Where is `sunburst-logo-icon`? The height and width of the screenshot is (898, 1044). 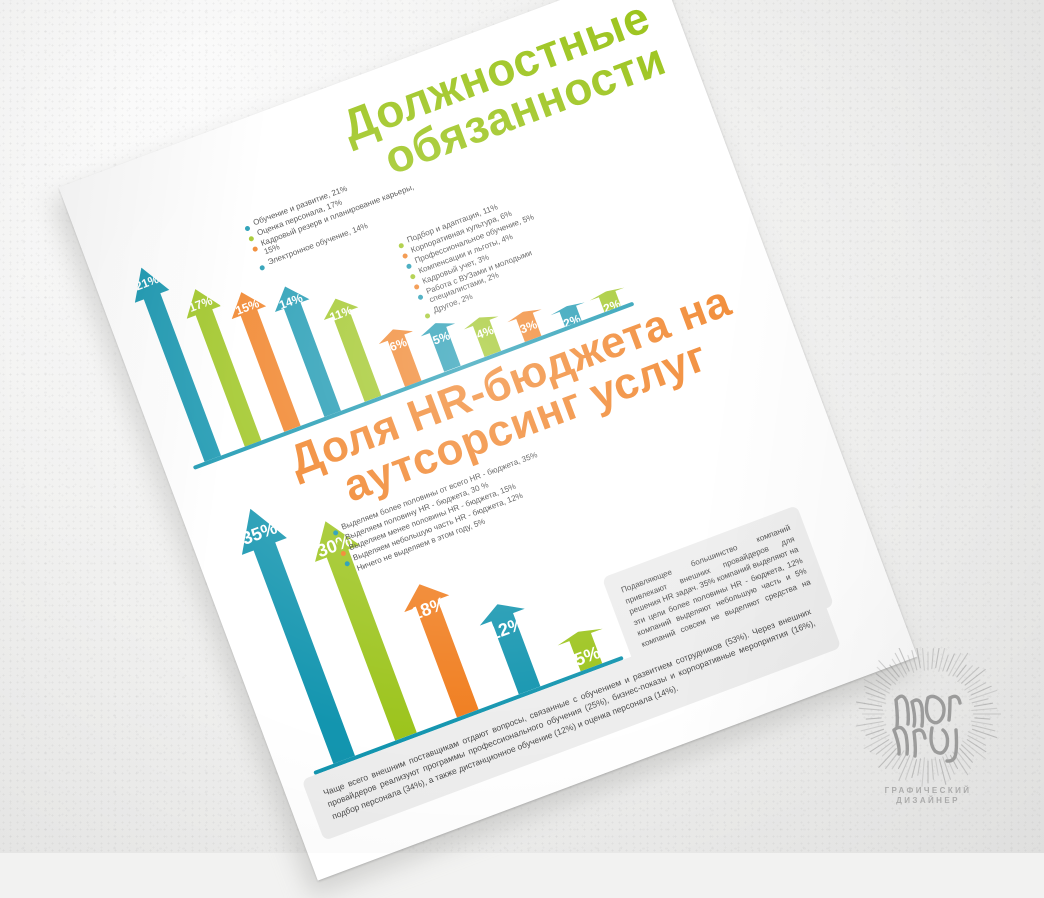
sunburst-logo-icon is located at coordinates (928, 717).